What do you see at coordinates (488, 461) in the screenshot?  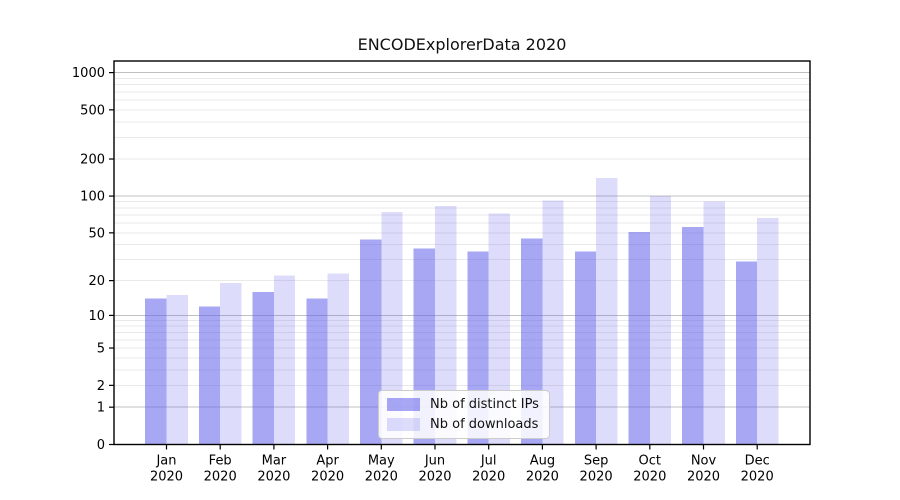 I see `x-tick-label-month: Jul` at bounding box center [488, 461].